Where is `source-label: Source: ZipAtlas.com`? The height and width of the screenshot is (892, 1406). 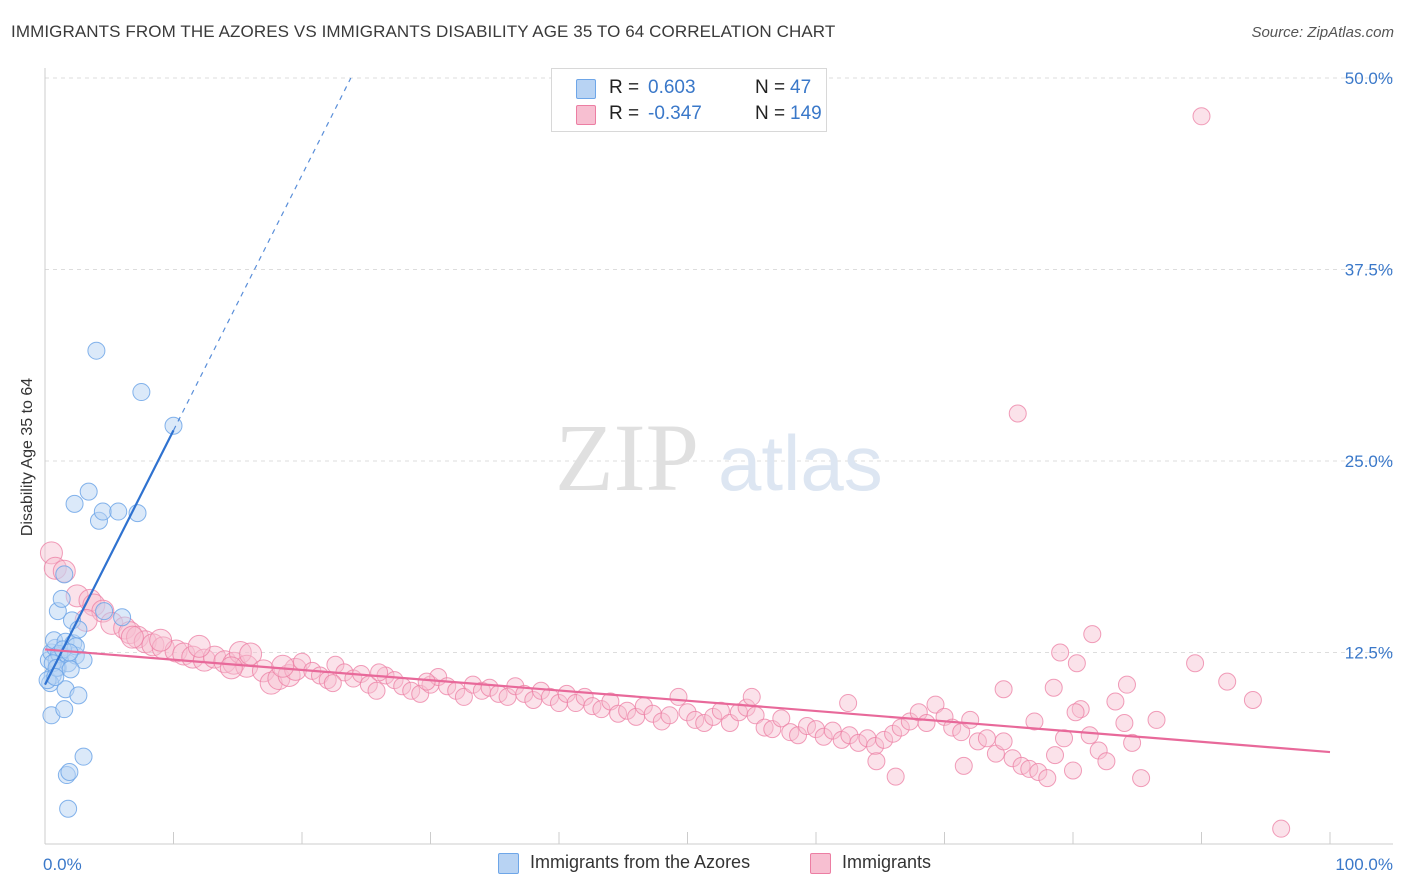 source-label: Source: ZipAtlas.com is located at coordinates (1322, 32).